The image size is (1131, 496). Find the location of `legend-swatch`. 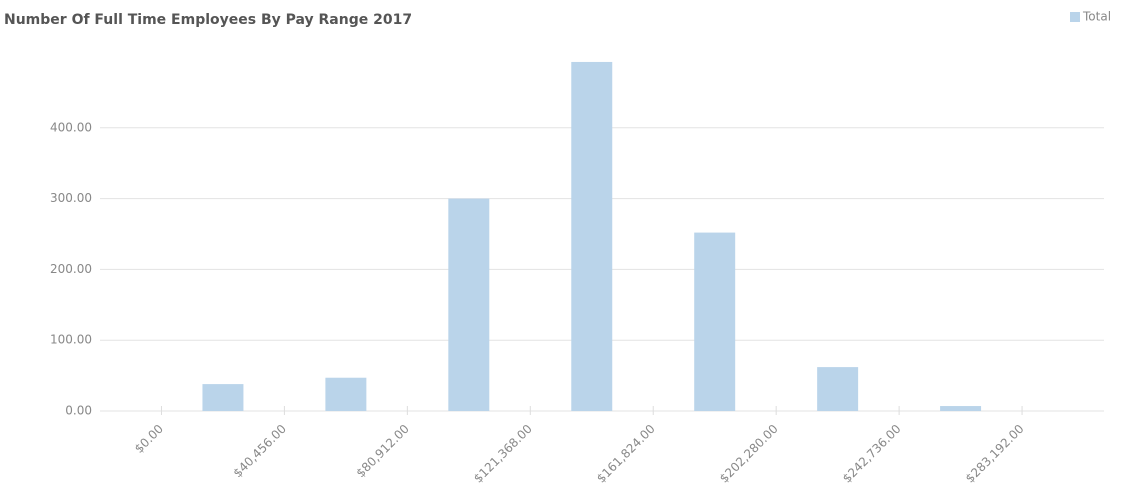

legend-swatch is located at coordinates (1075, 17).